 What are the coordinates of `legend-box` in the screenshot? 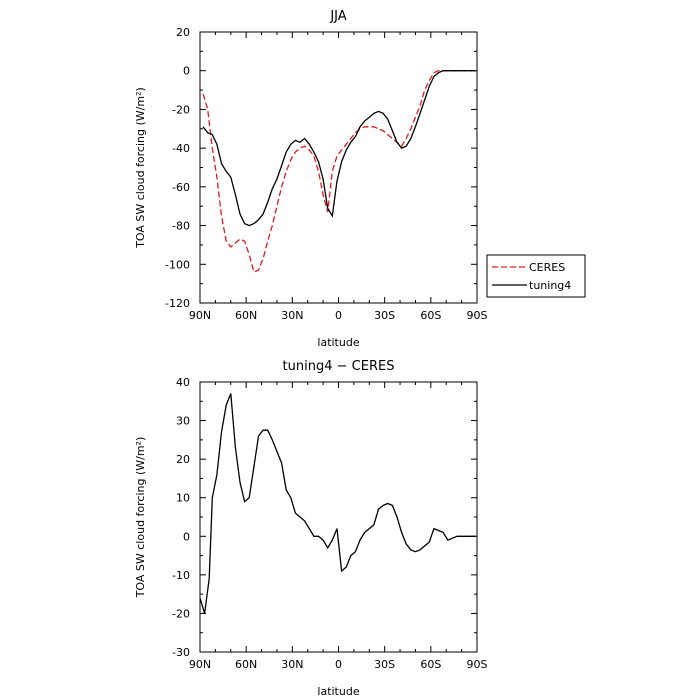 It's located at (536, 276).